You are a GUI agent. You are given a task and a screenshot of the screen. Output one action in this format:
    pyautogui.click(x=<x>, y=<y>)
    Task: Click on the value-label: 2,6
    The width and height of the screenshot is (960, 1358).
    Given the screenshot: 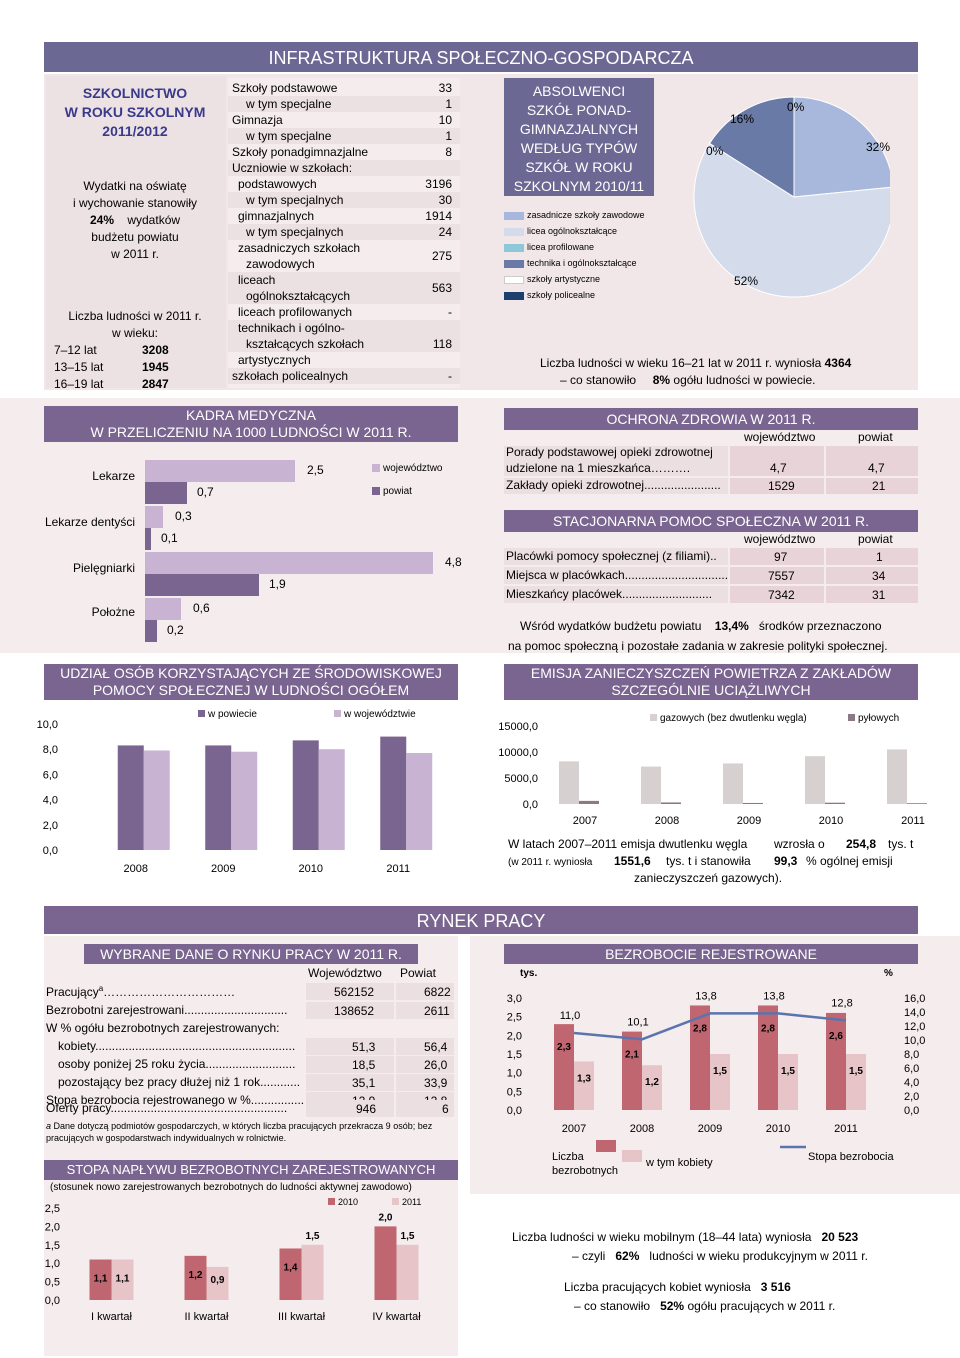 What is the action you would take?
    pyautogui.click(x=836, y=1036)
    